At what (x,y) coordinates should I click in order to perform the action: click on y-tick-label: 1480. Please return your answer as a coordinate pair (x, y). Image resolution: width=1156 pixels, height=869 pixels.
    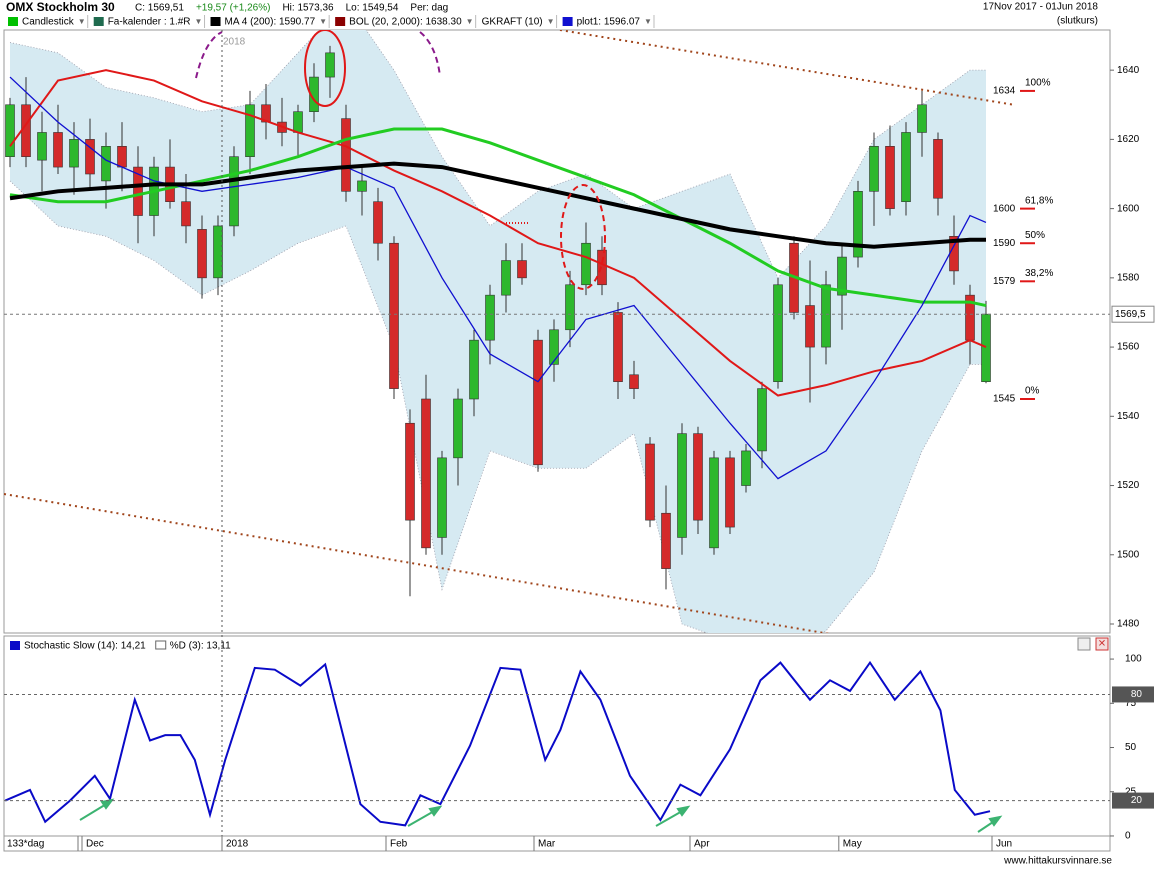
    Looking at the image, I should click on (1128, 624).